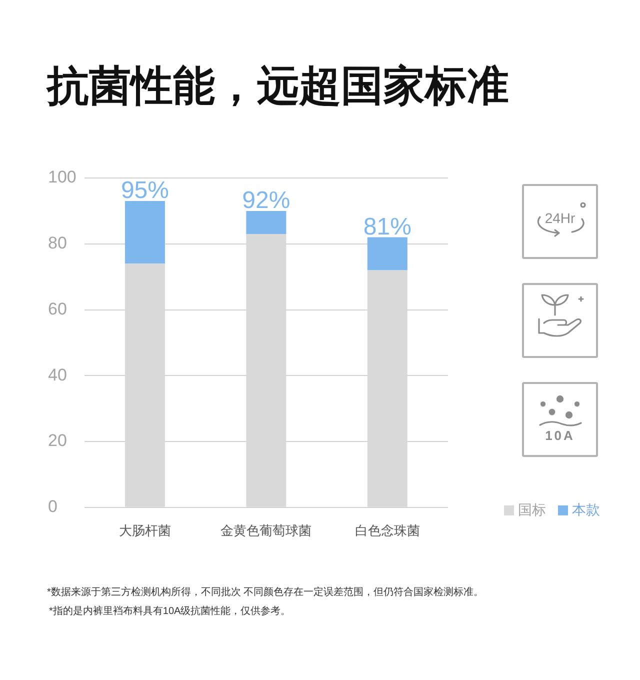 The image size is (640, 680). I want to click on x-tick-label: 白色念珠菌, so click(387, 530).